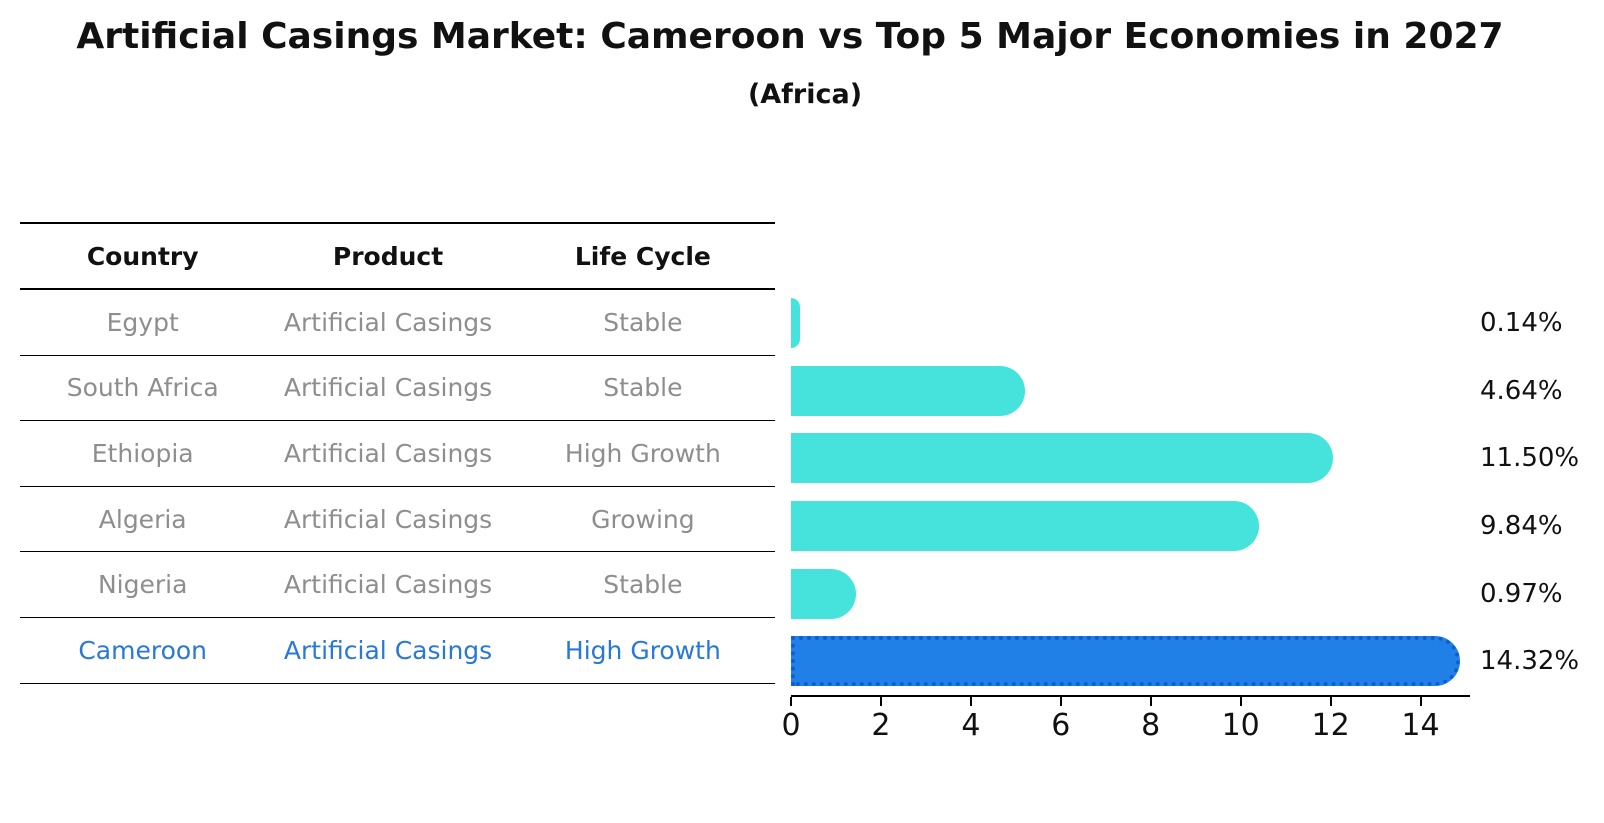  Describe the element at coordinates (1151, 725) in the screenshot. I see `x-tick-label: 8` at that location.